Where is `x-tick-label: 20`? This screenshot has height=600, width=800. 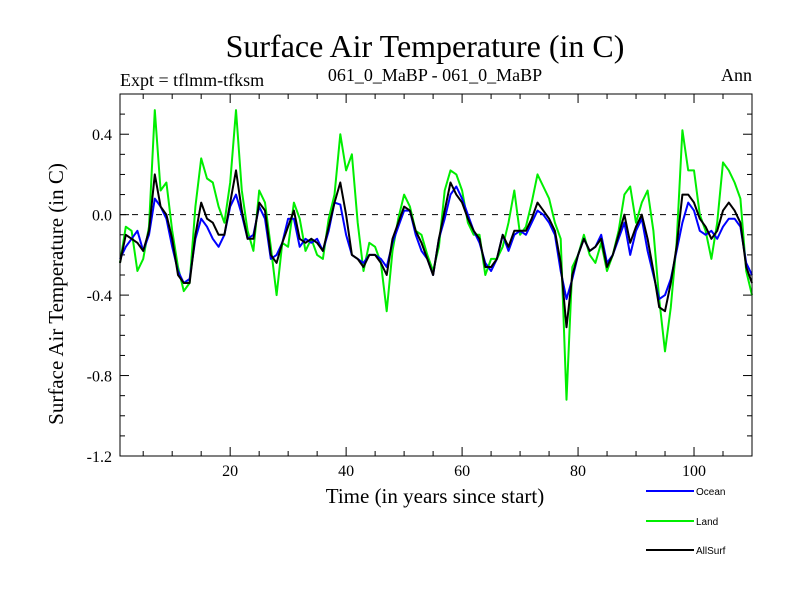 x-tick-label: 20 is located at coordinates (230, 471).